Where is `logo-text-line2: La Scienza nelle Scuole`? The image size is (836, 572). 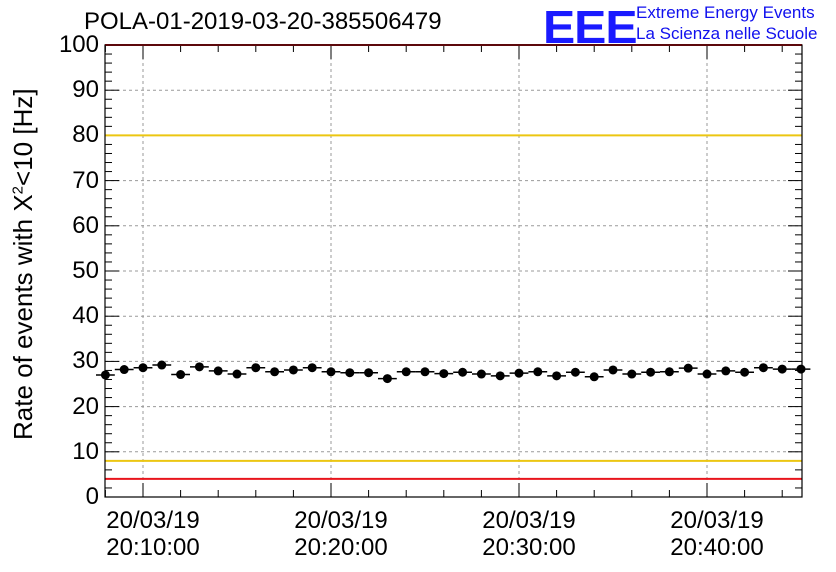
logo-text-line2: La Scienza nelle Scuole is located at coordinates (727, 33).